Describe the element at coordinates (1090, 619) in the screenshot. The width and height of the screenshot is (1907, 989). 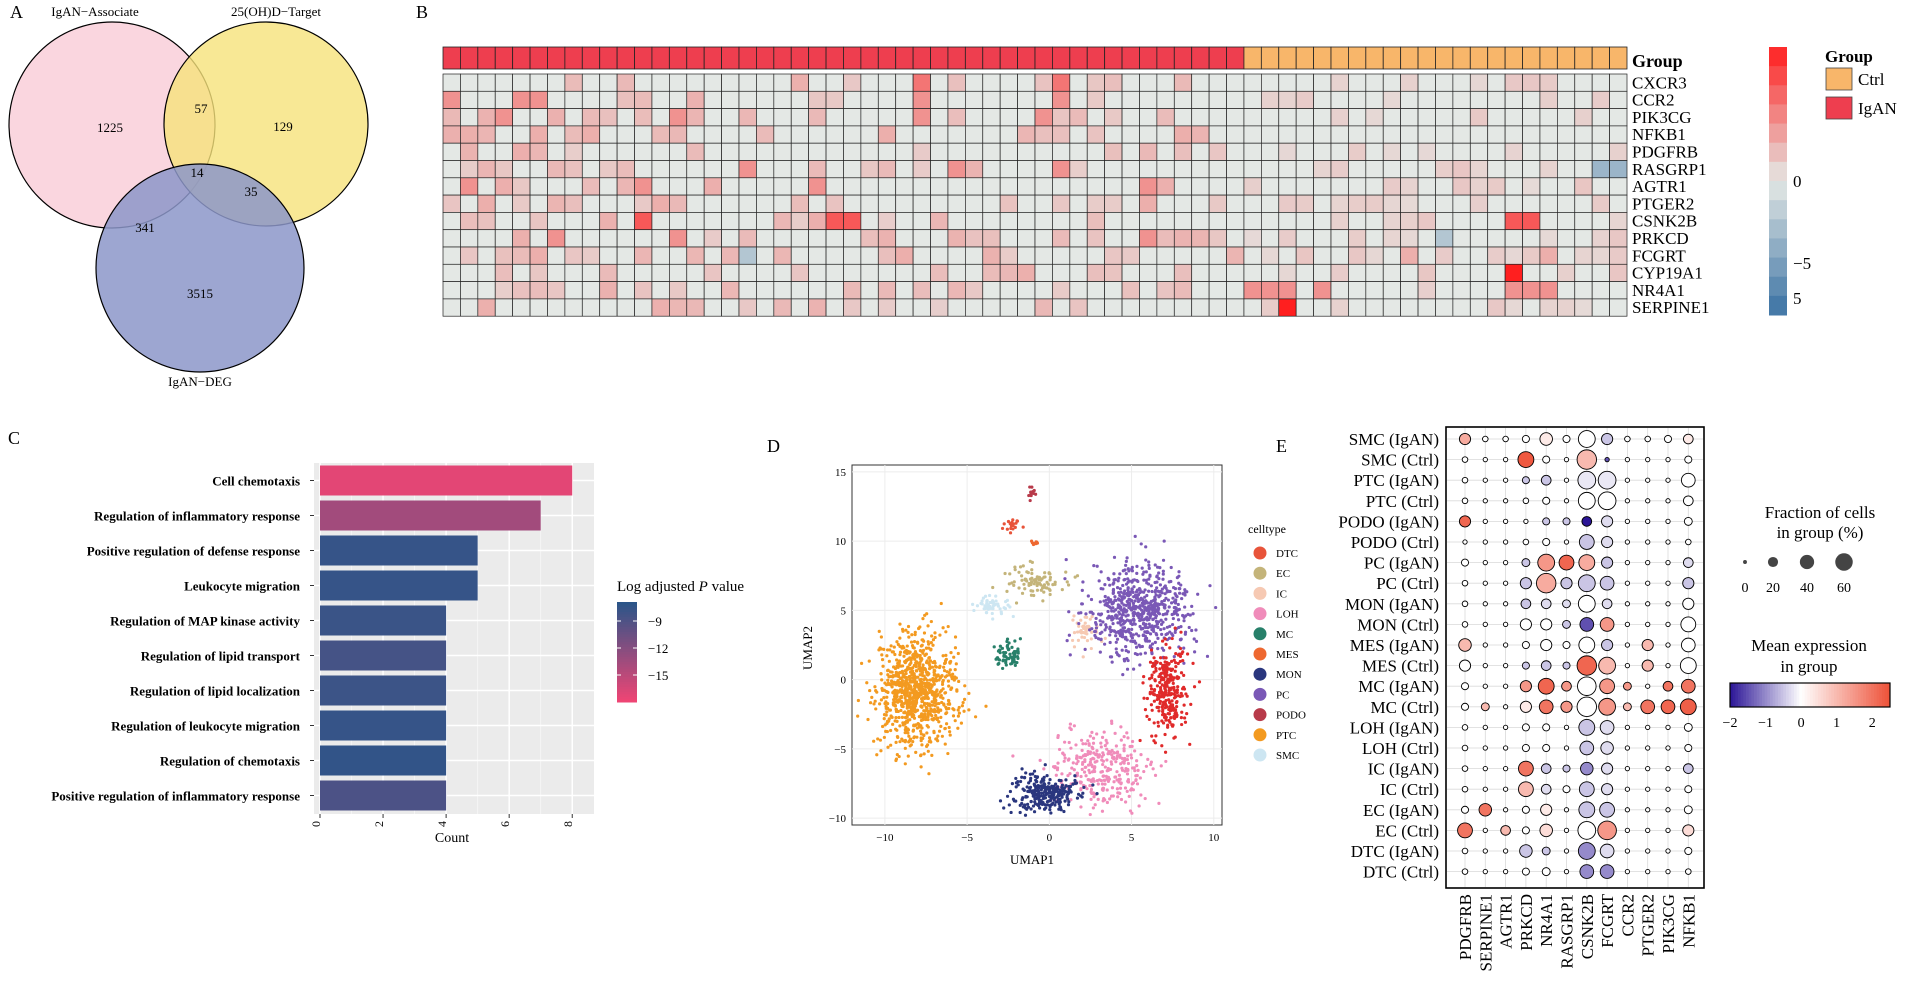
I see `umap-point-ic` at that location.